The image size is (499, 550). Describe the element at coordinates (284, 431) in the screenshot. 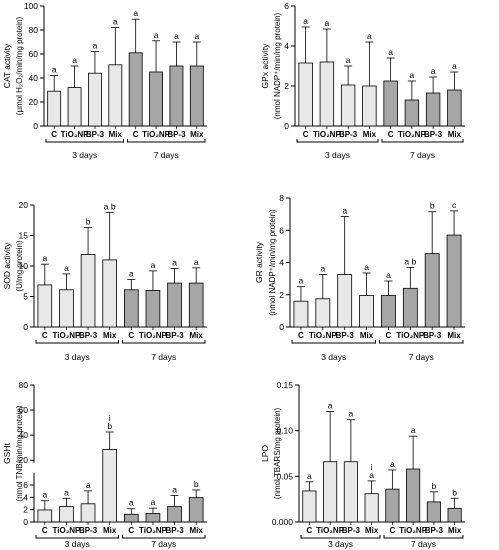

I see `y-tick-label: 0.10` at that location.